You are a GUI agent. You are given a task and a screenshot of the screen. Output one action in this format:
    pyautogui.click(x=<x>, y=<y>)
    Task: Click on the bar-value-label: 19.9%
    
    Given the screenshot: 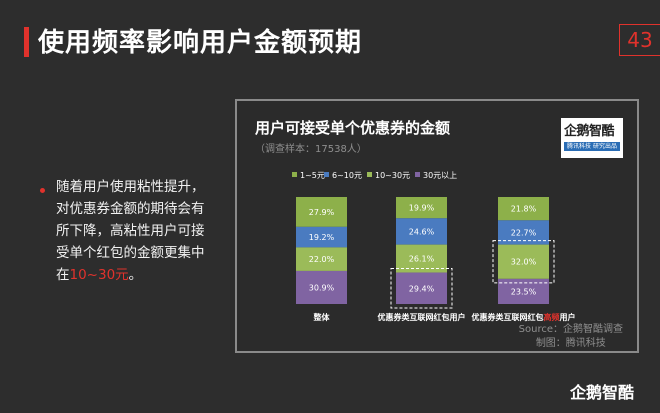 What is the action you would take?
    pyautogui.click(x=422, y=208)
    